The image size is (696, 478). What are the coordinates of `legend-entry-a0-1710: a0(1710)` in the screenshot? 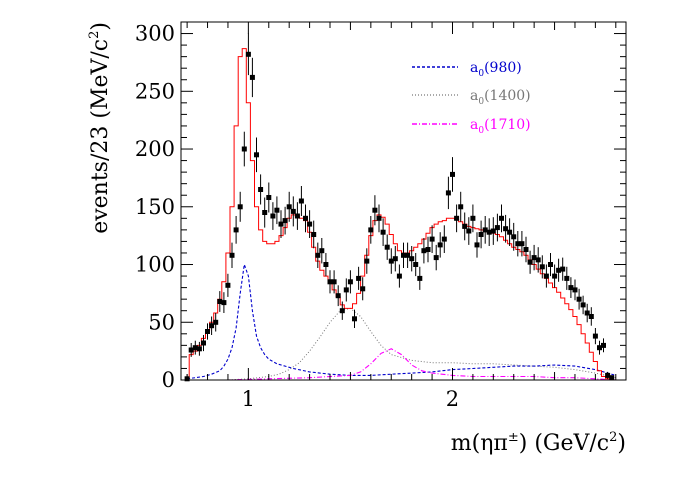 It's located at (471, 126).